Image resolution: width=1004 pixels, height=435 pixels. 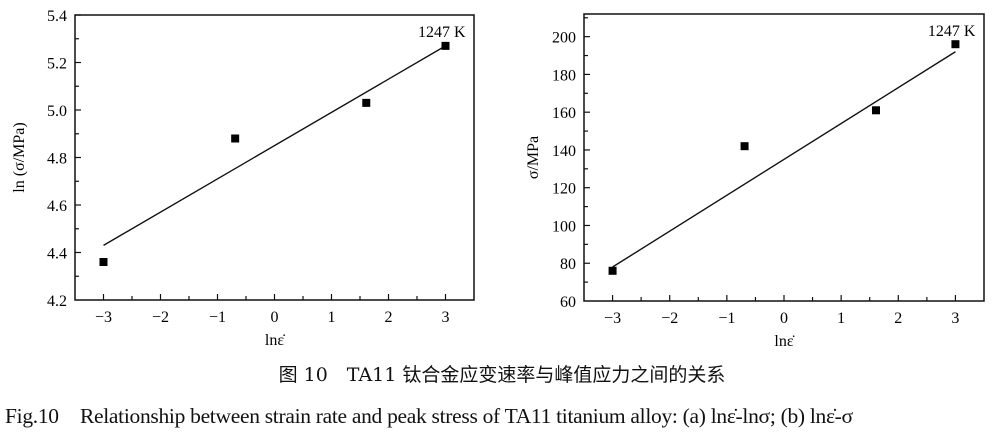 What do you see at coordinates (57, 159) in the screenshot?
I see `y-tick-label: 4.8` at bounding box center [57, 159].